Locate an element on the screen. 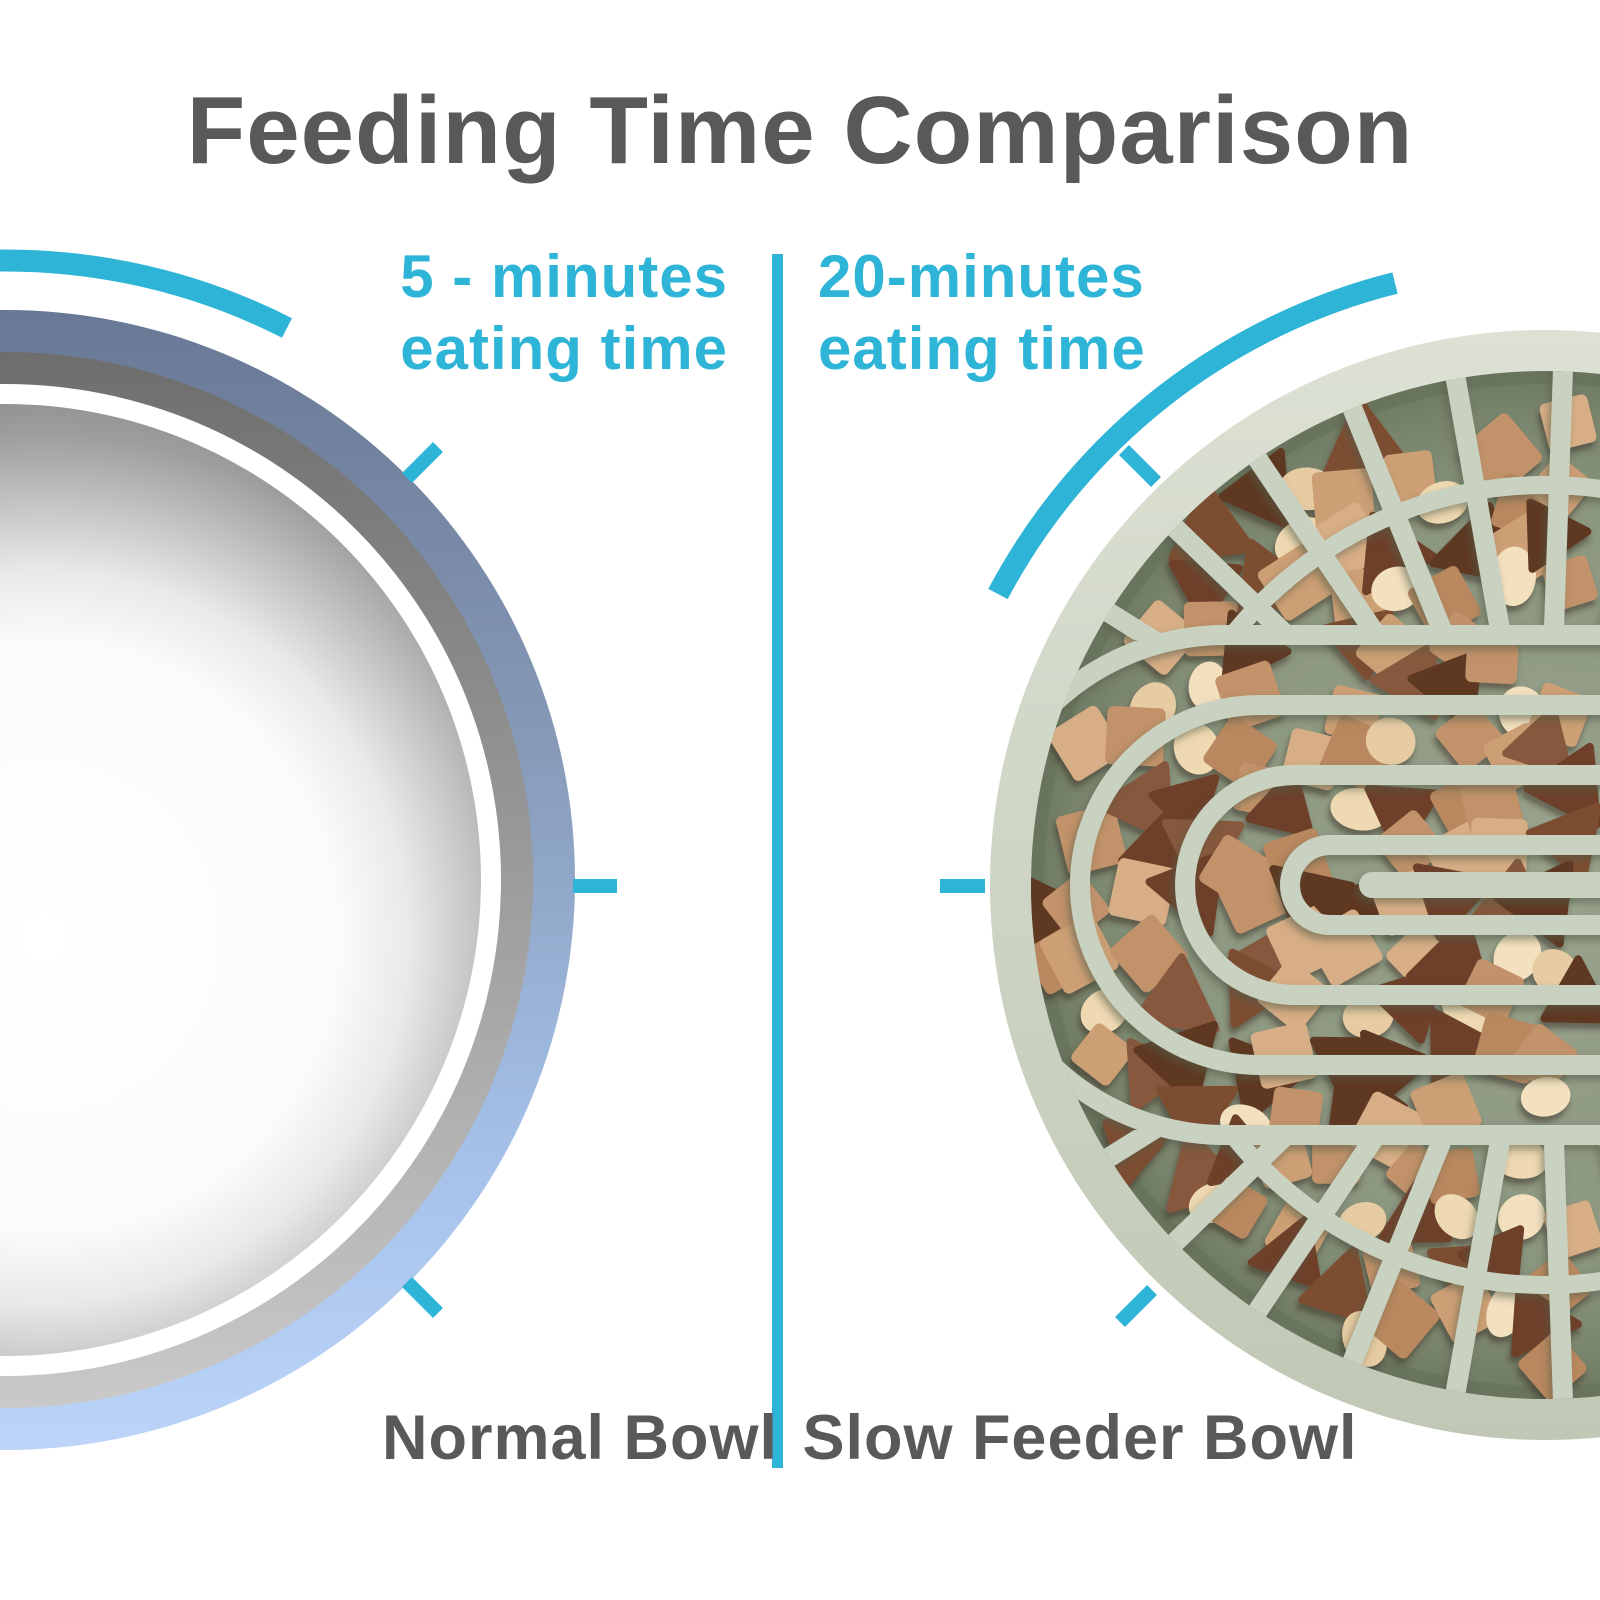 The height and width of the screenshot is (1600, 1600). vertical-divider is located at coordinates (777, 861).